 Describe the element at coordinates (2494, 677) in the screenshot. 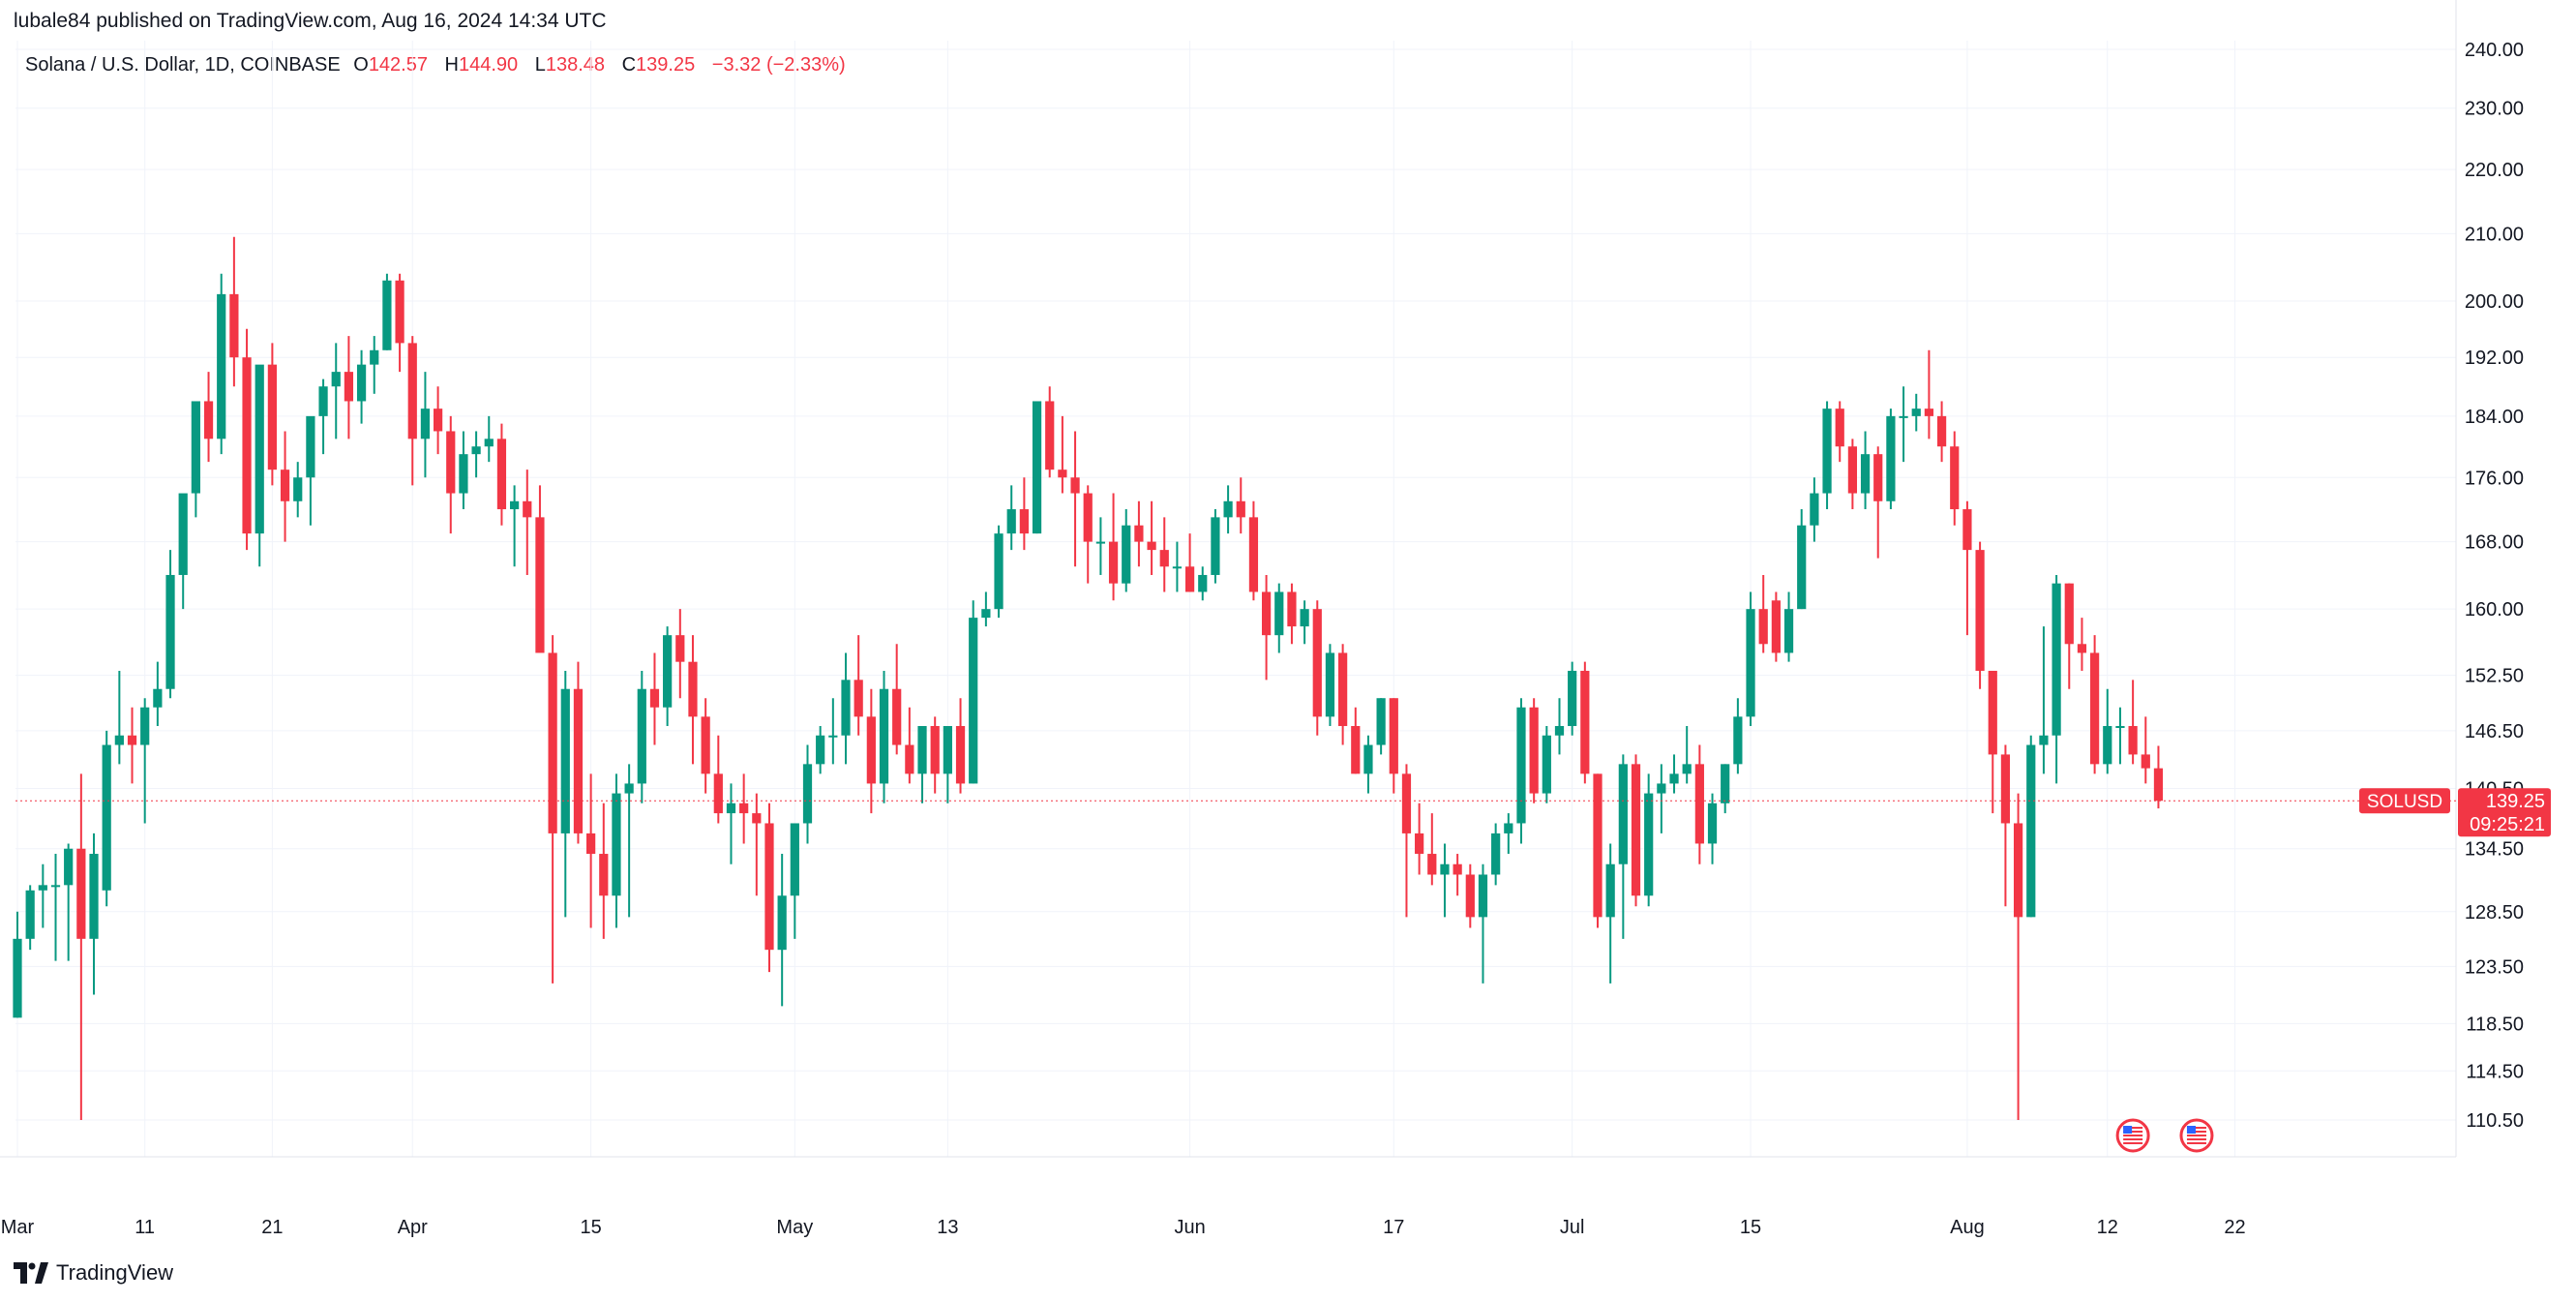

I see `price-tick-label: 152.50` at that location.